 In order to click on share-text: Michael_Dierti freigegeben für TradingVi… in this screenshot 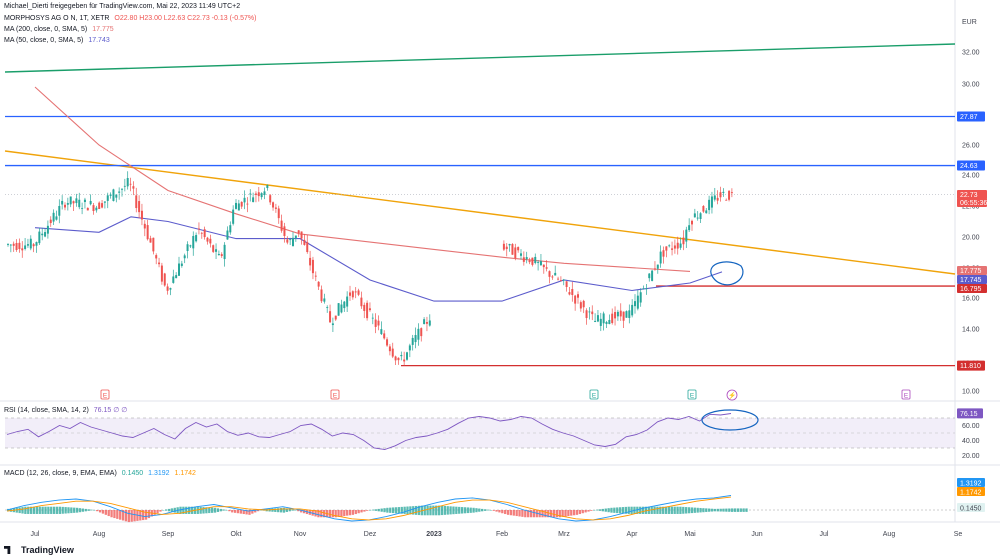, I will do `click(122, 6)`.